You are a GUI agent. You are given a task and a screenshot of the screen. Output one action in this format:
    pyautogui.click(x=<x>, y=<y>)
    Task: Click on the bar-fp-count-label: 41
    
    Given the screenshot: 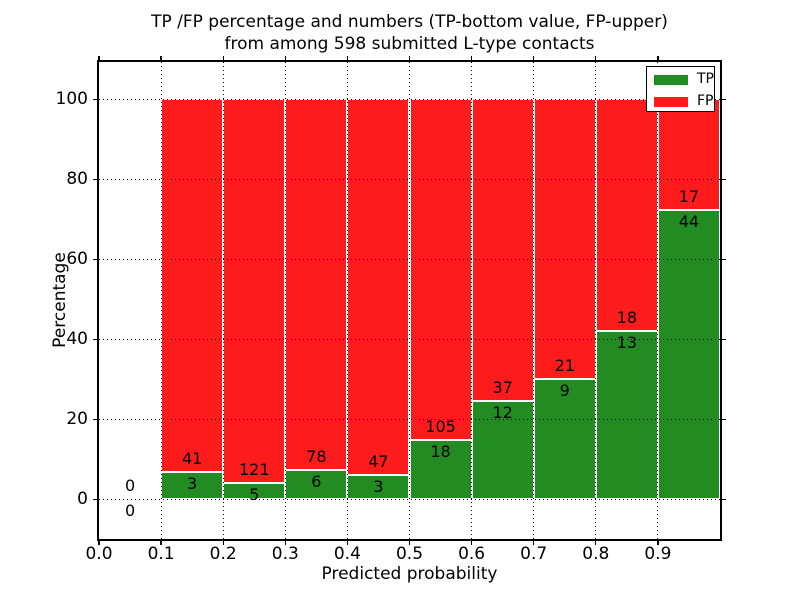 What is the action you would take?
    pyautogui.click(x=192, y=458)
    